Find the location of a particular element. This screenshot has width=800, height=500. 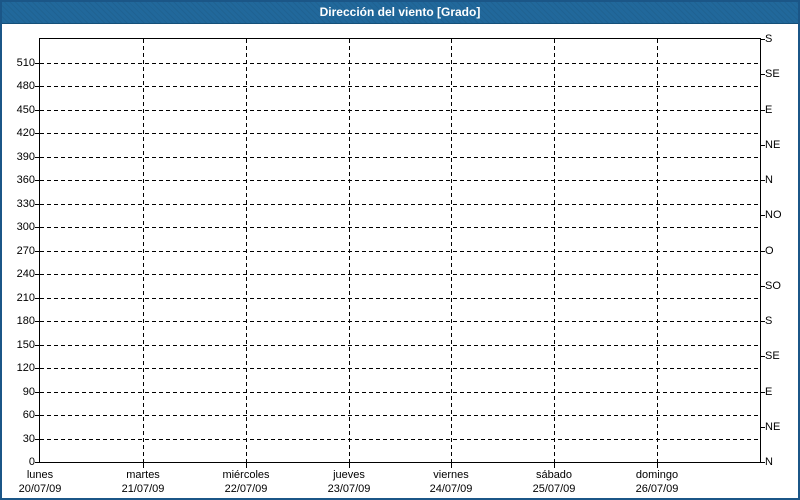

x-axis-day-date: 23/07/09 is located at coordinates (349, 489).